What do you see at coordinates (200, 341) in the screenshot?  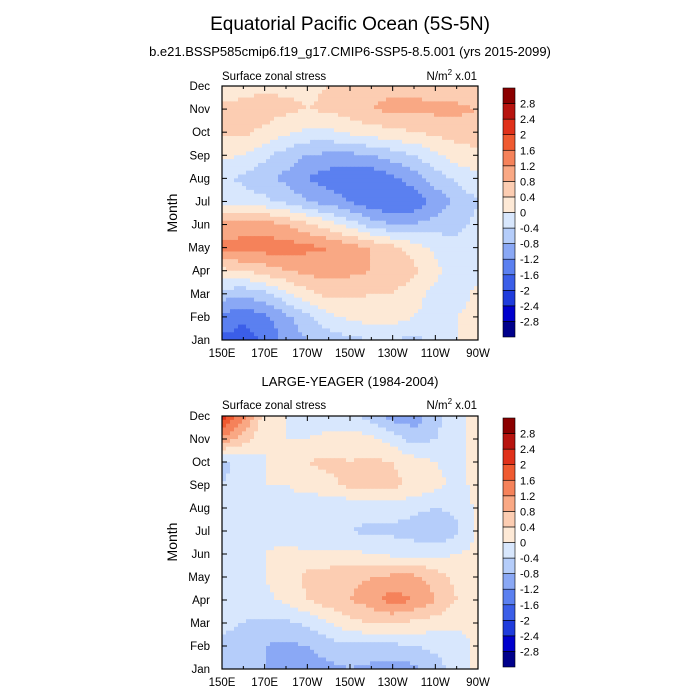 I see `y-tick-label: Jan` at bounding box center [200, 341].